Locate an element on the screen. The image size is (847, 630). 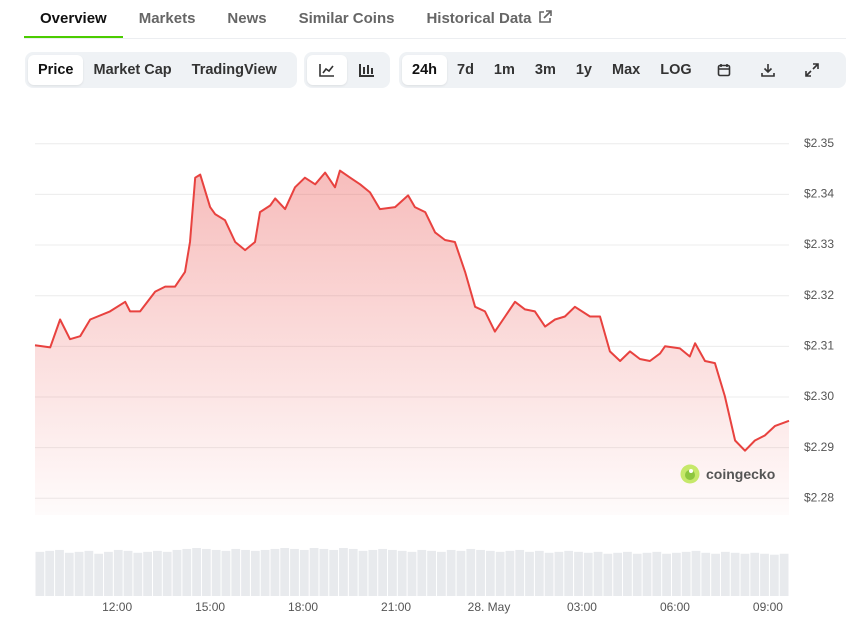
y-tick-label: $2.29 is located at coordinates (819, 447).